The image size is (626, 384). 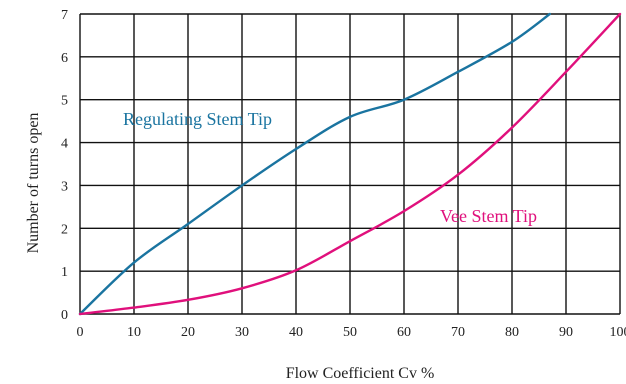 I want to click on x-tick-label: 50, so click(x=350, y=332).